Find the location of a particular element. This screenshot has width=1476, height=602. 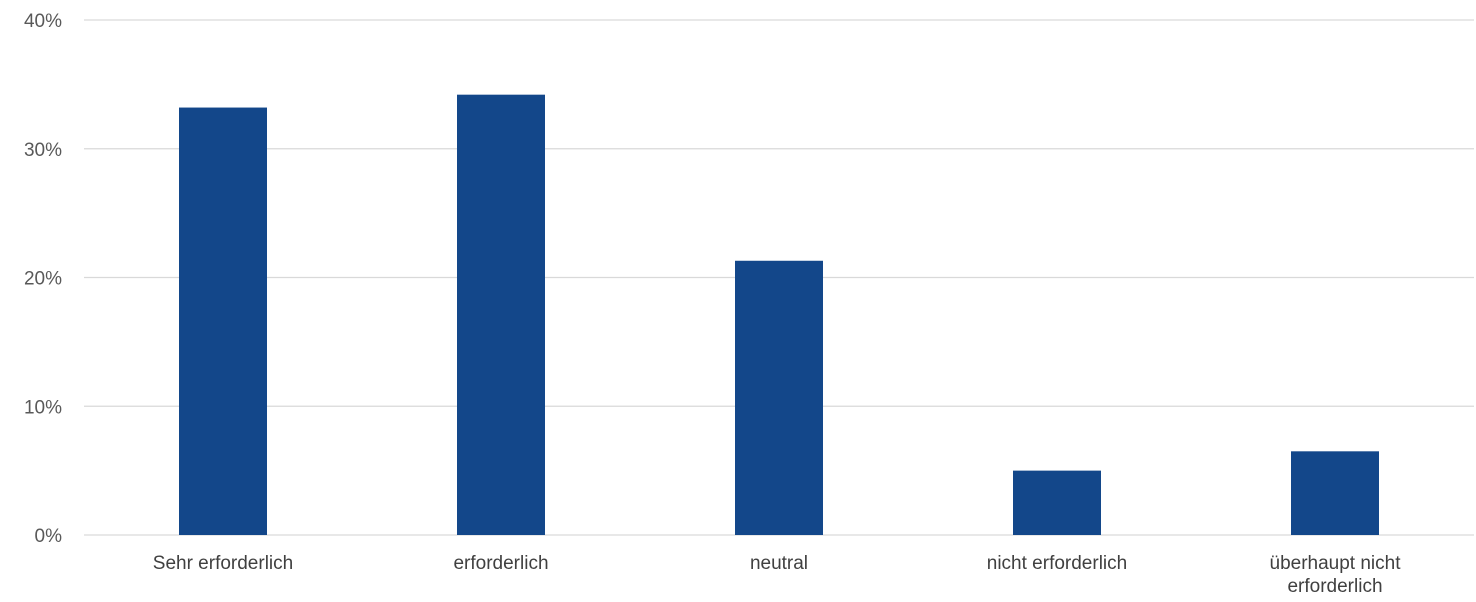

x-category-label: Sehr erforderlich is located at coordinates (223, 563).